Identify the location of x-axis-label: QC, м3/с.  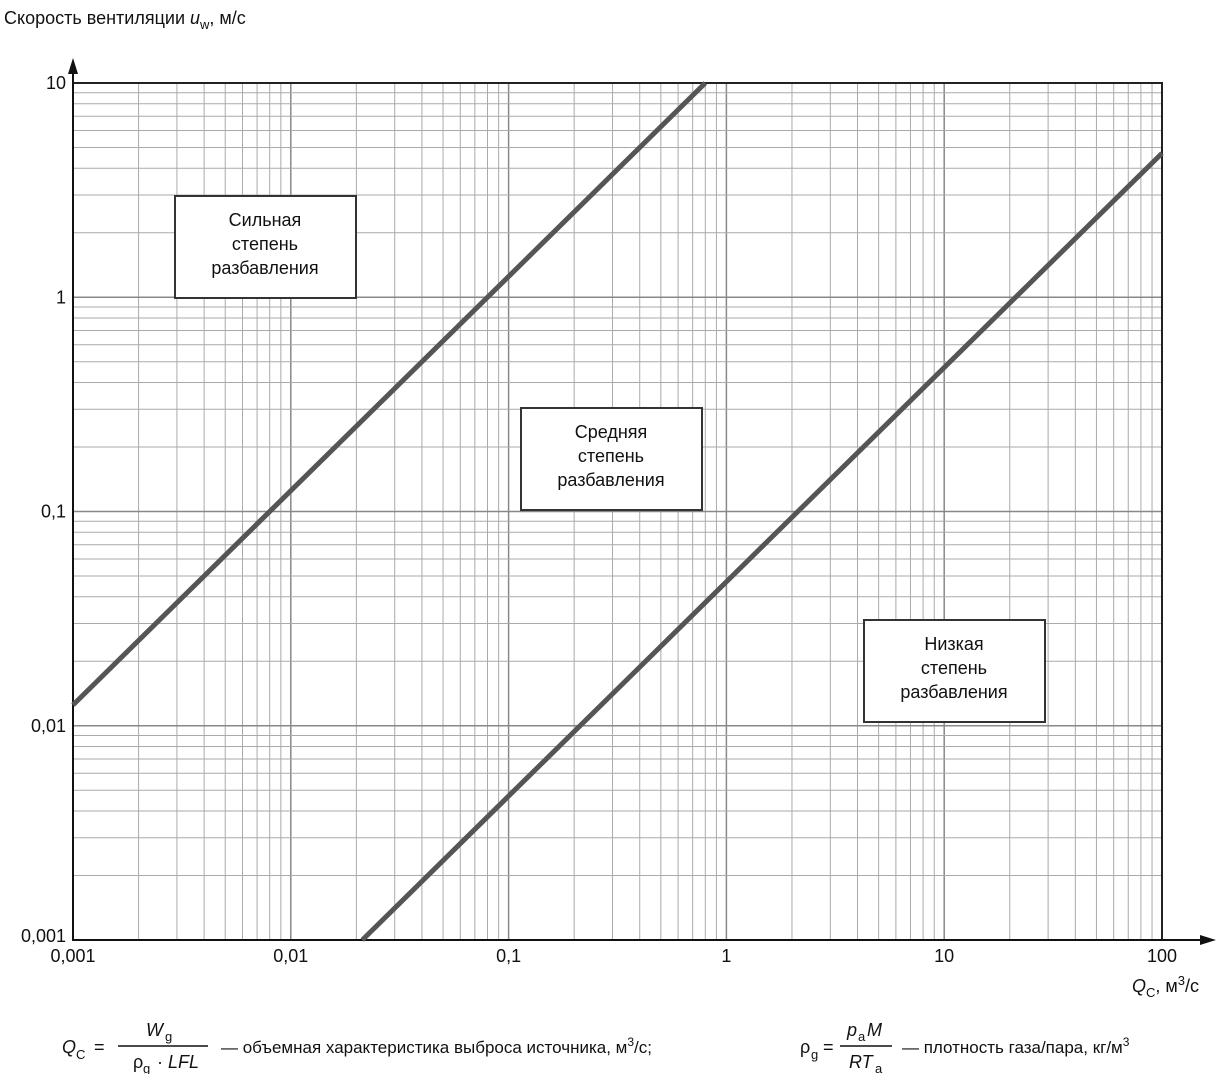
(1165, 986).